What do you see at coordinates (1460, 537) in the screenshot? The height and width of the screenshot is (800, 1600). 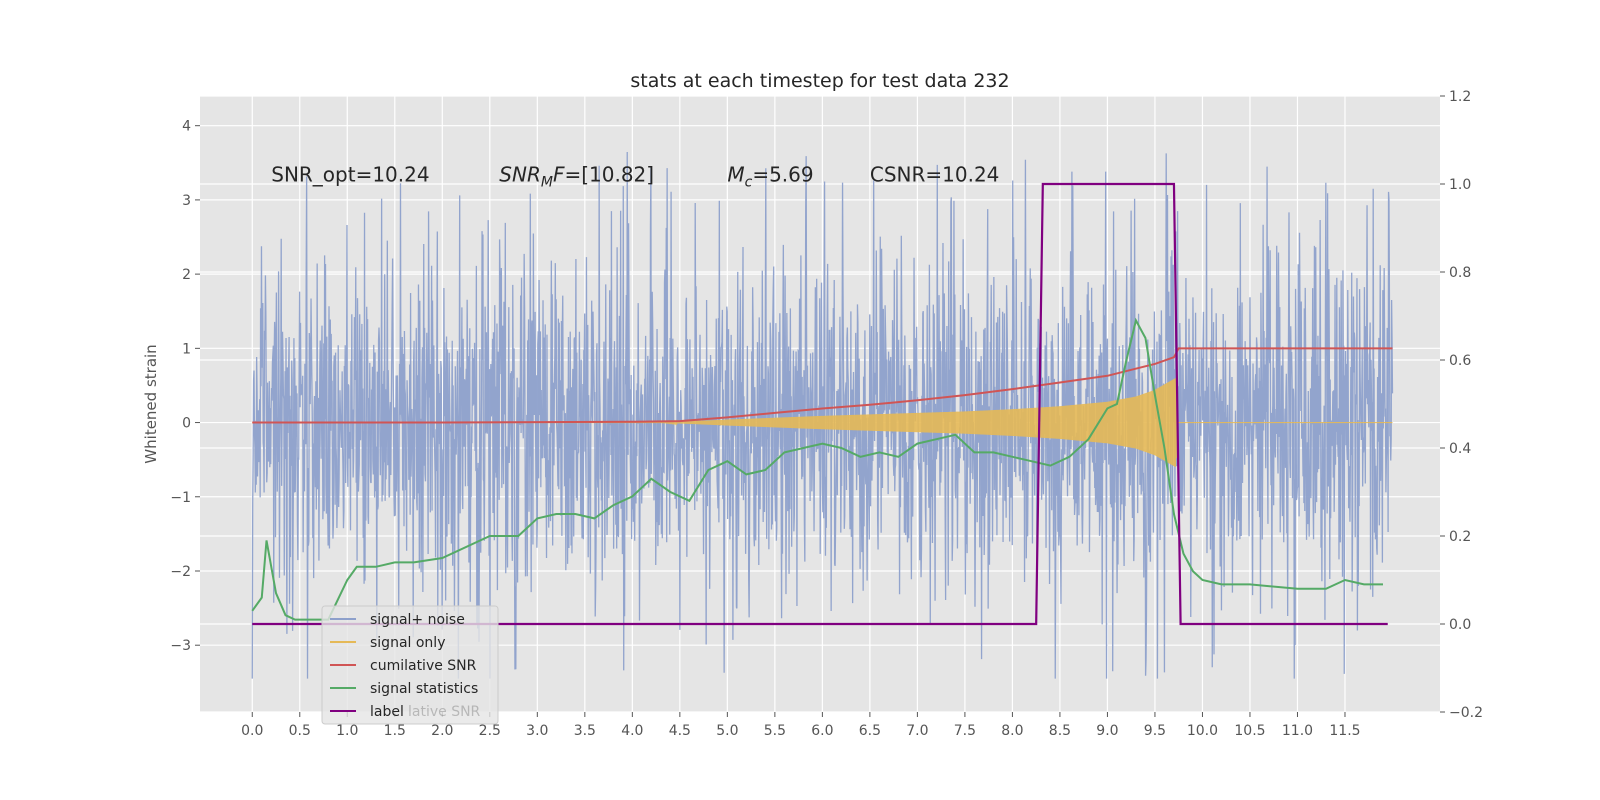 I see `y2-tick-label: 0.2` at bounding box center [1460, 537].